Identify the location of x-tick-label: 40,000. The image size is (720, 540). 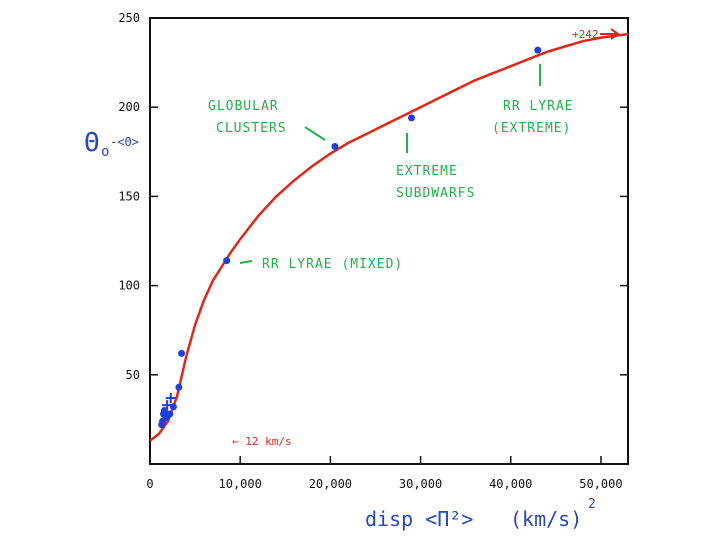
(510, 484).